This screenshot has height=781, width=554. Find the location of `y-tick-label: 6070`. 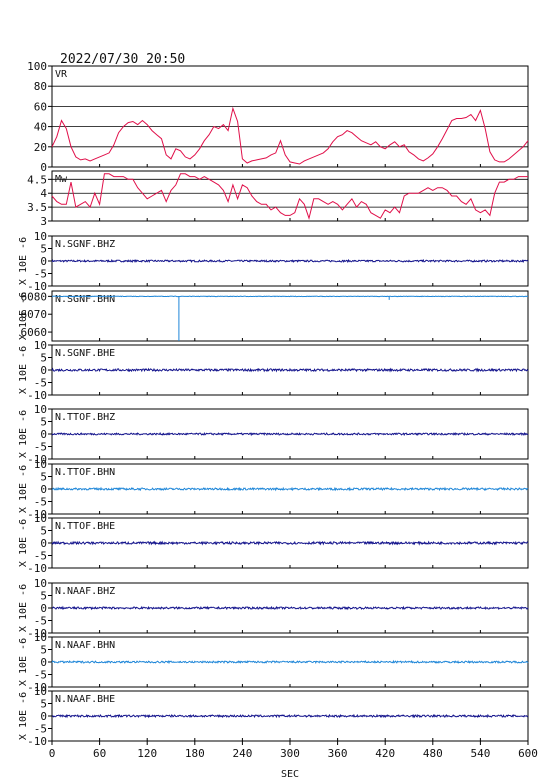

y-tick-label: 6070 is located at coordinates (34, 314).